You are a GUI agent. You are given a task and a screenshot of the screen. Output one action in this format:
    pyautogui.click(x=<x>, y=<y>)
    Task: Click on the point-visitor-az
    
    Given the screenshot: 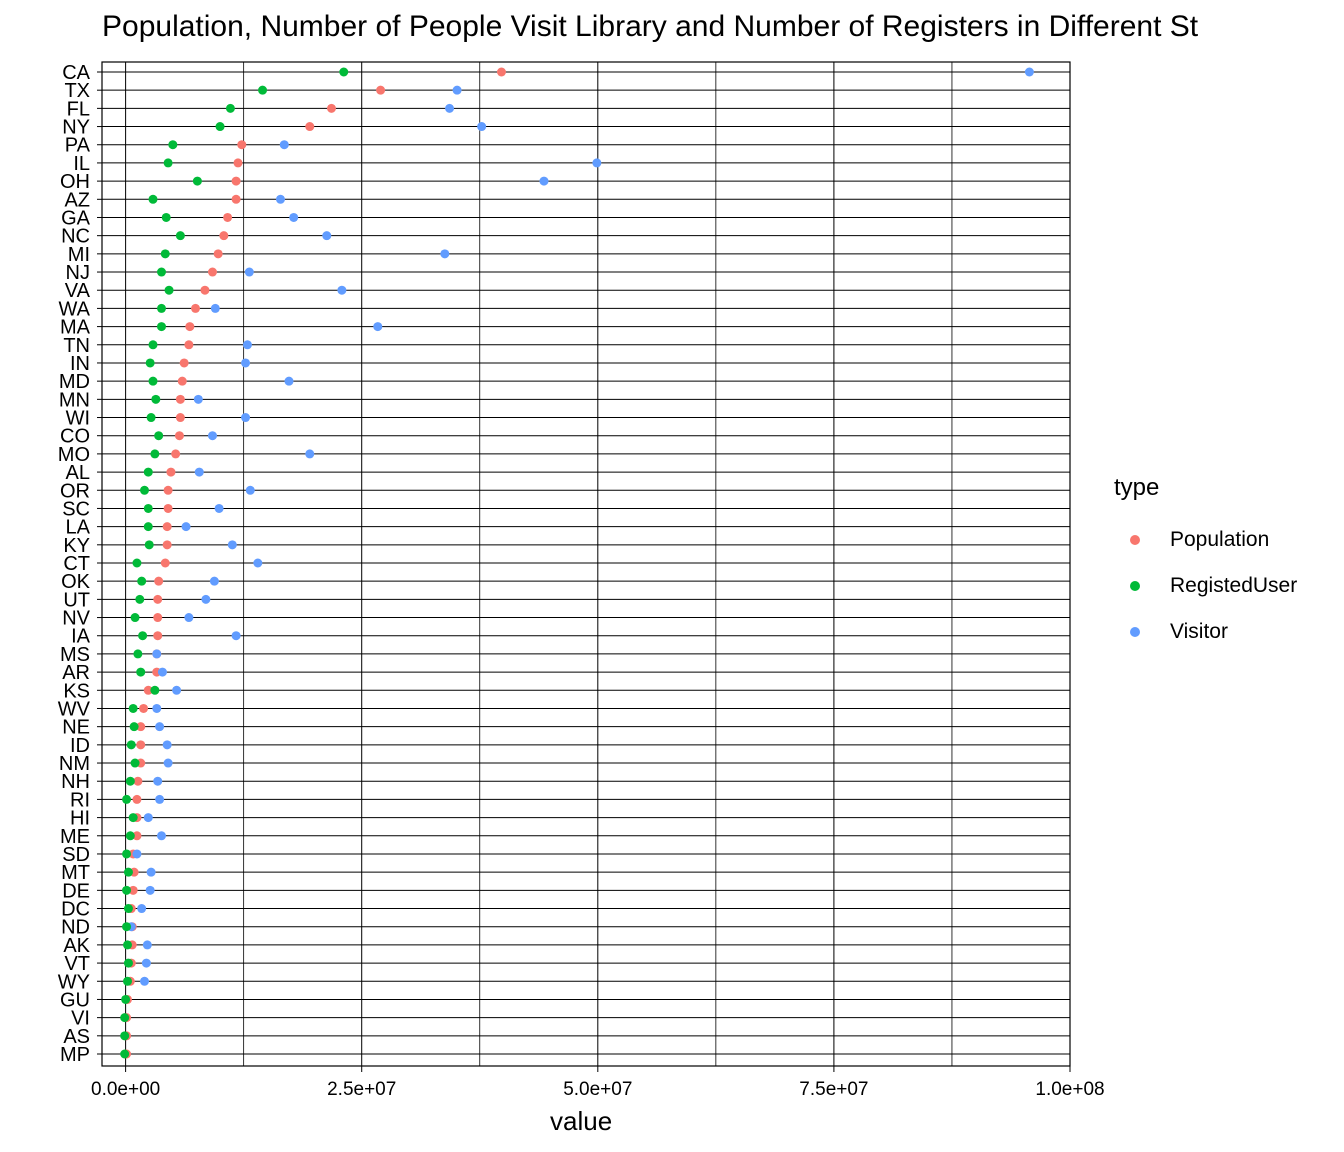 What is the action you would take?
    pyautogui.click(x=280, y=199)
    